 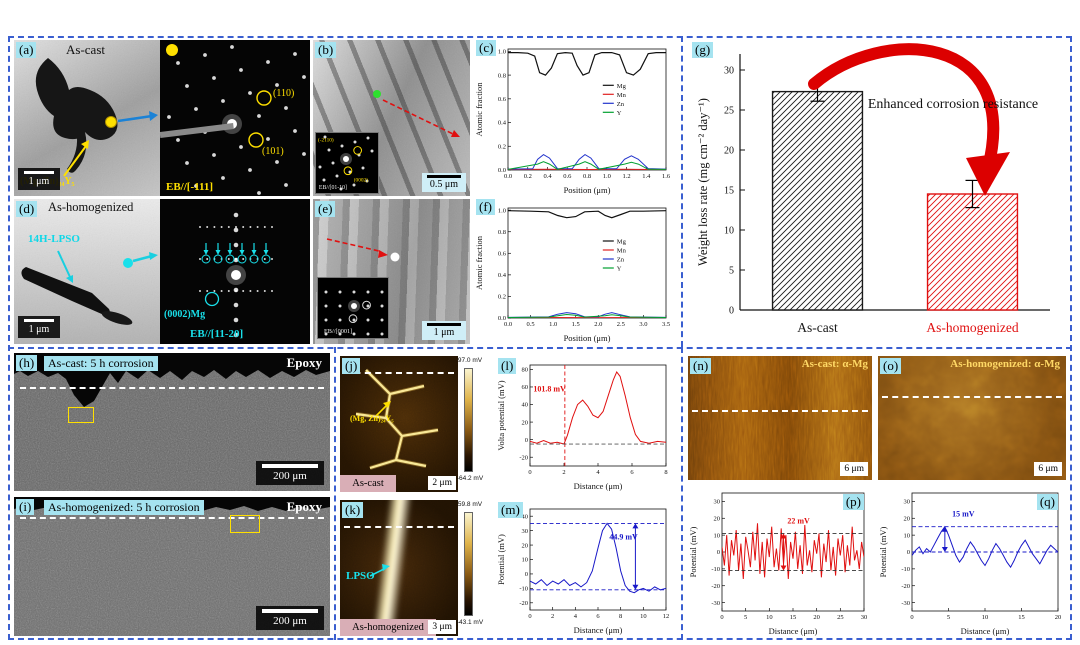 I want to click on cyan-arrow-icon, so click(x=153, y=256).